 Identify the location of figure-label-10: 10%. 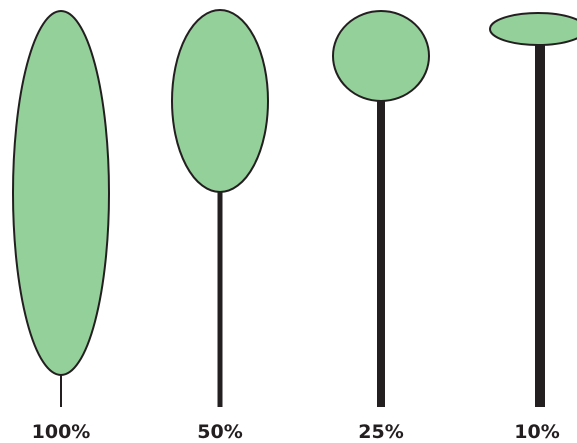
(537, 432).